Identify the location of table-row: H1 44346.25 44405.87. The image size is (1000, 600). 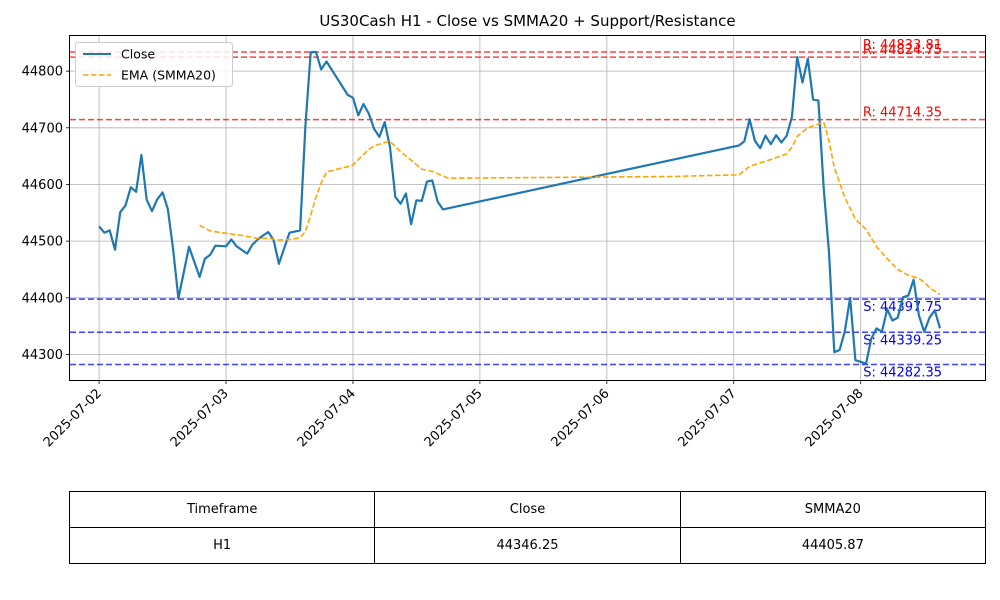
(527, 545).